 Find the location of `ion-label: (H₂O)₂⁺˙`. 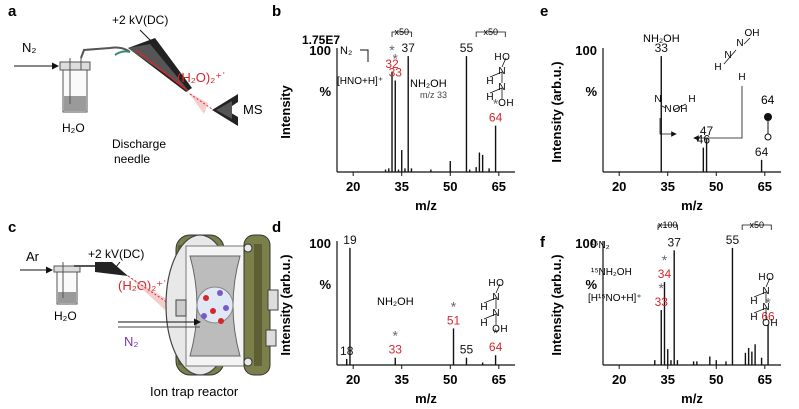

ion-label: (H₂O)₂⁺˙ is located at coordinates (201, 77).